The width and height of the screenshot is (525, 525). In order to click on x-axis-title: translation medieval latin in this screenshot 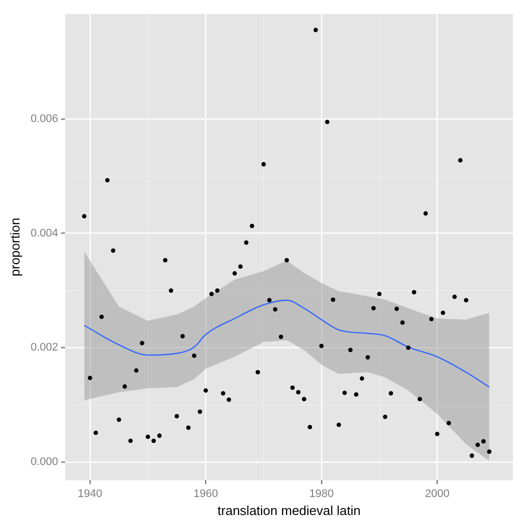, I will do `click(289, 510)`.